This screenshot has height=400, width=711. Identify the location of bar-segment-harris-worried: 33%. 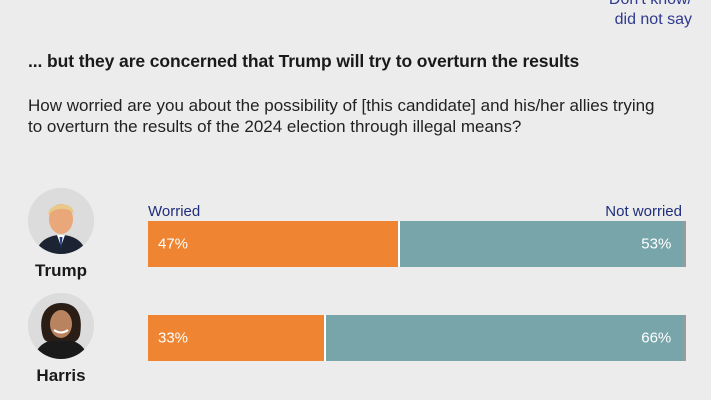
(237, 338).